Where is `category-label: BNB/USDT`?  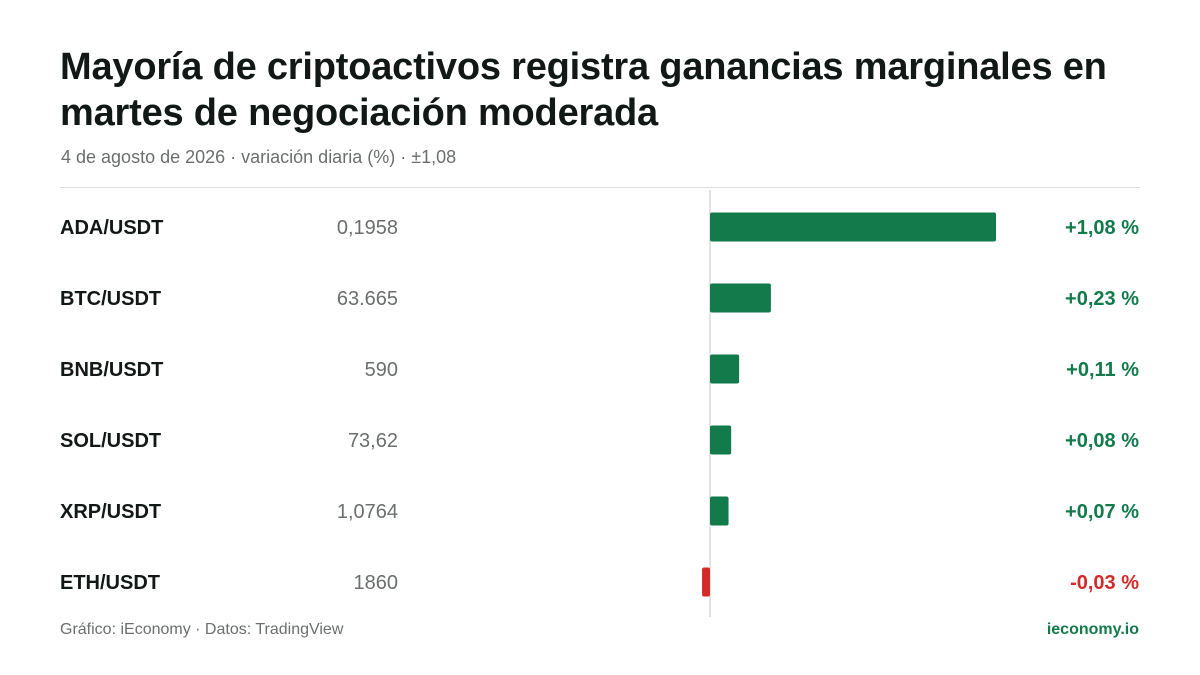
category-label: BNB/USDT is located at coordinates (111, 370).